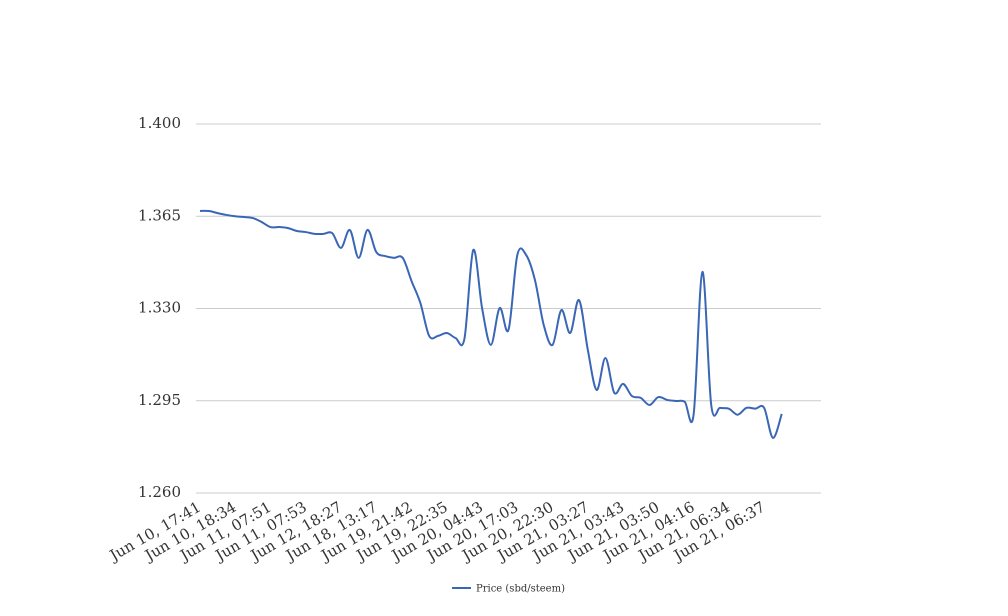  I want to click on y-tick-label: 1.365, so click(159, 215).